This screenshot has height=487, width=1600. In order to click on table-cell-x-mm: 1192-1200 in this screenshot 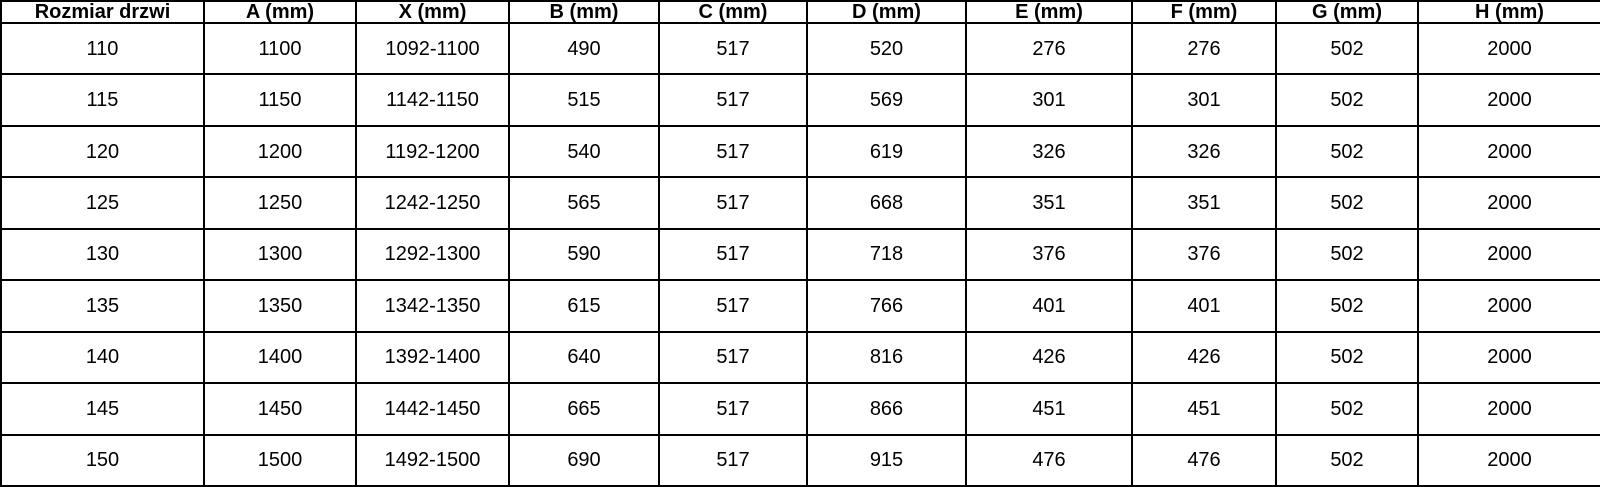, I will do `click(432, 151)`.